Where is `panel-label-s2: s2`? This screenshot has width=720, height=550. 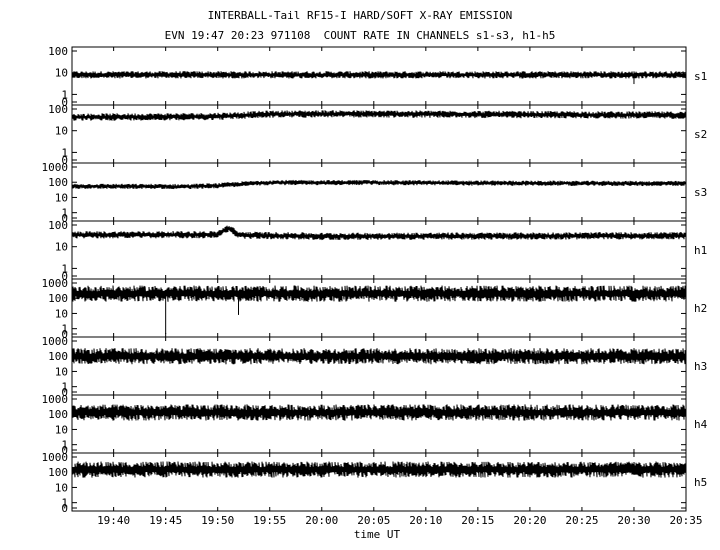 panel-label-s2: s2 is located at coordinates (700, 134).